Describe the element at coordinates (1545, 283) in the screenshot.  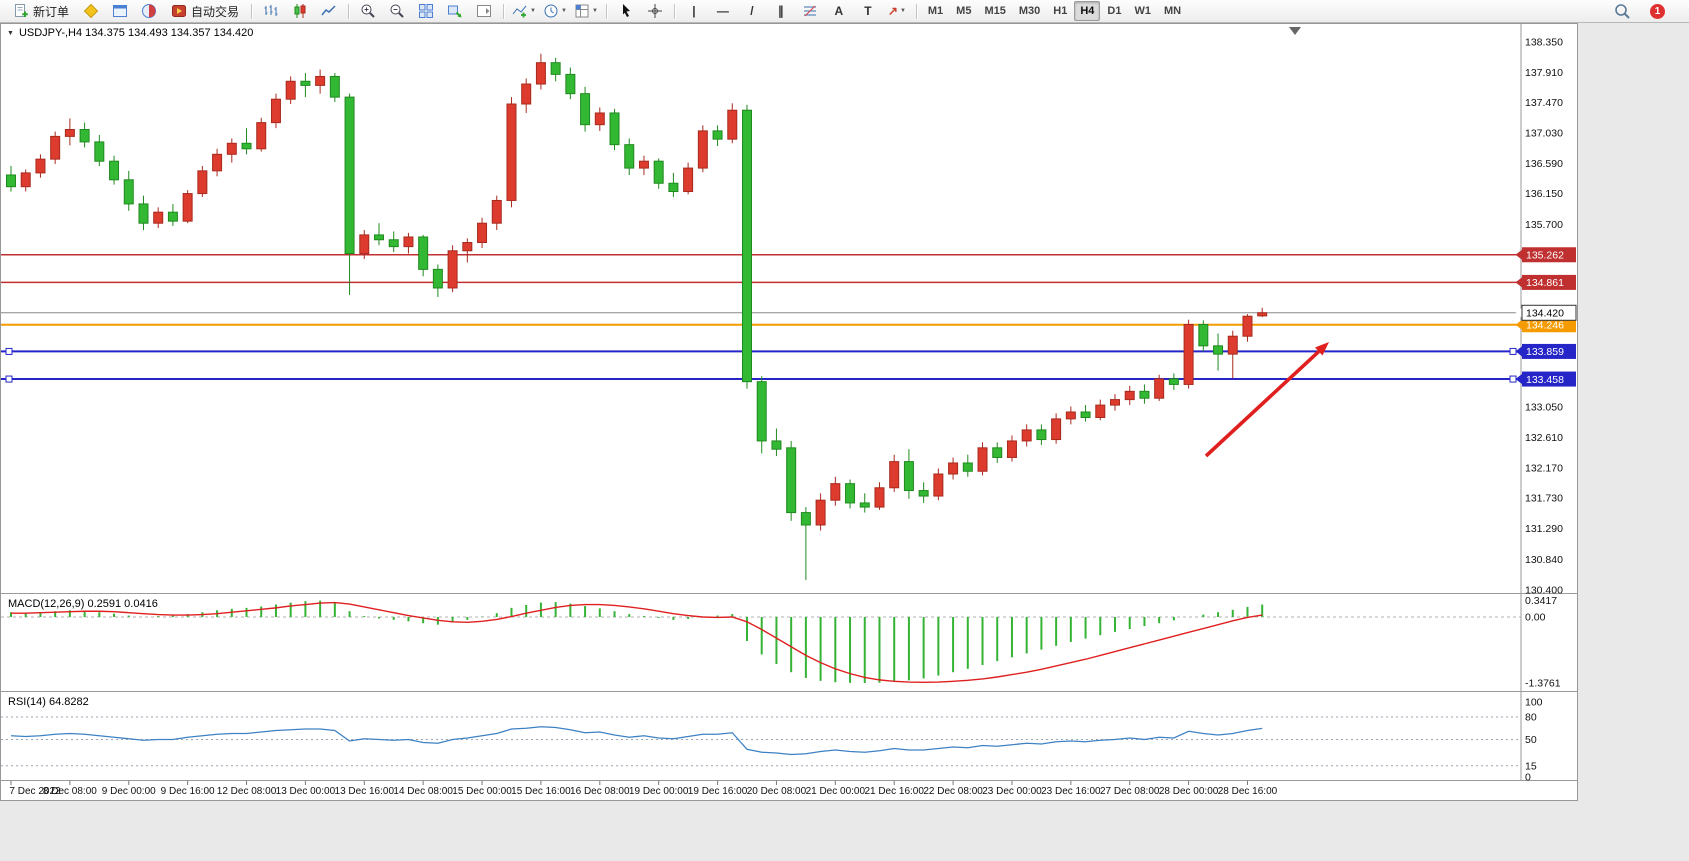
I see `svg-text: 134.861` at that location.